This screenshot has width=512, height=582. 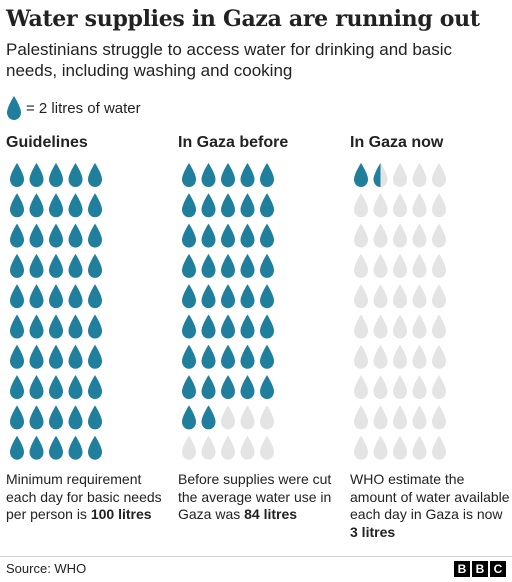 What do you see at coordinates (243, 19) in the screenshot?
I see `chart-title: Water supplies in Gaza are running out` at bounding box center [243, 19].